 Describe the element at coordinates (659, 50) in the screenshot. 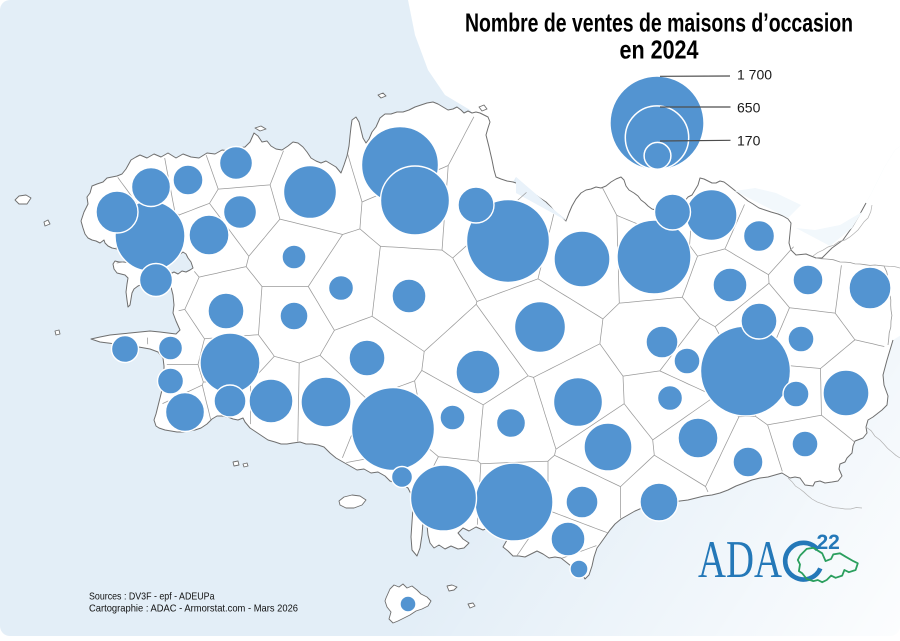

I see `svg-text: en 2024` at that location.